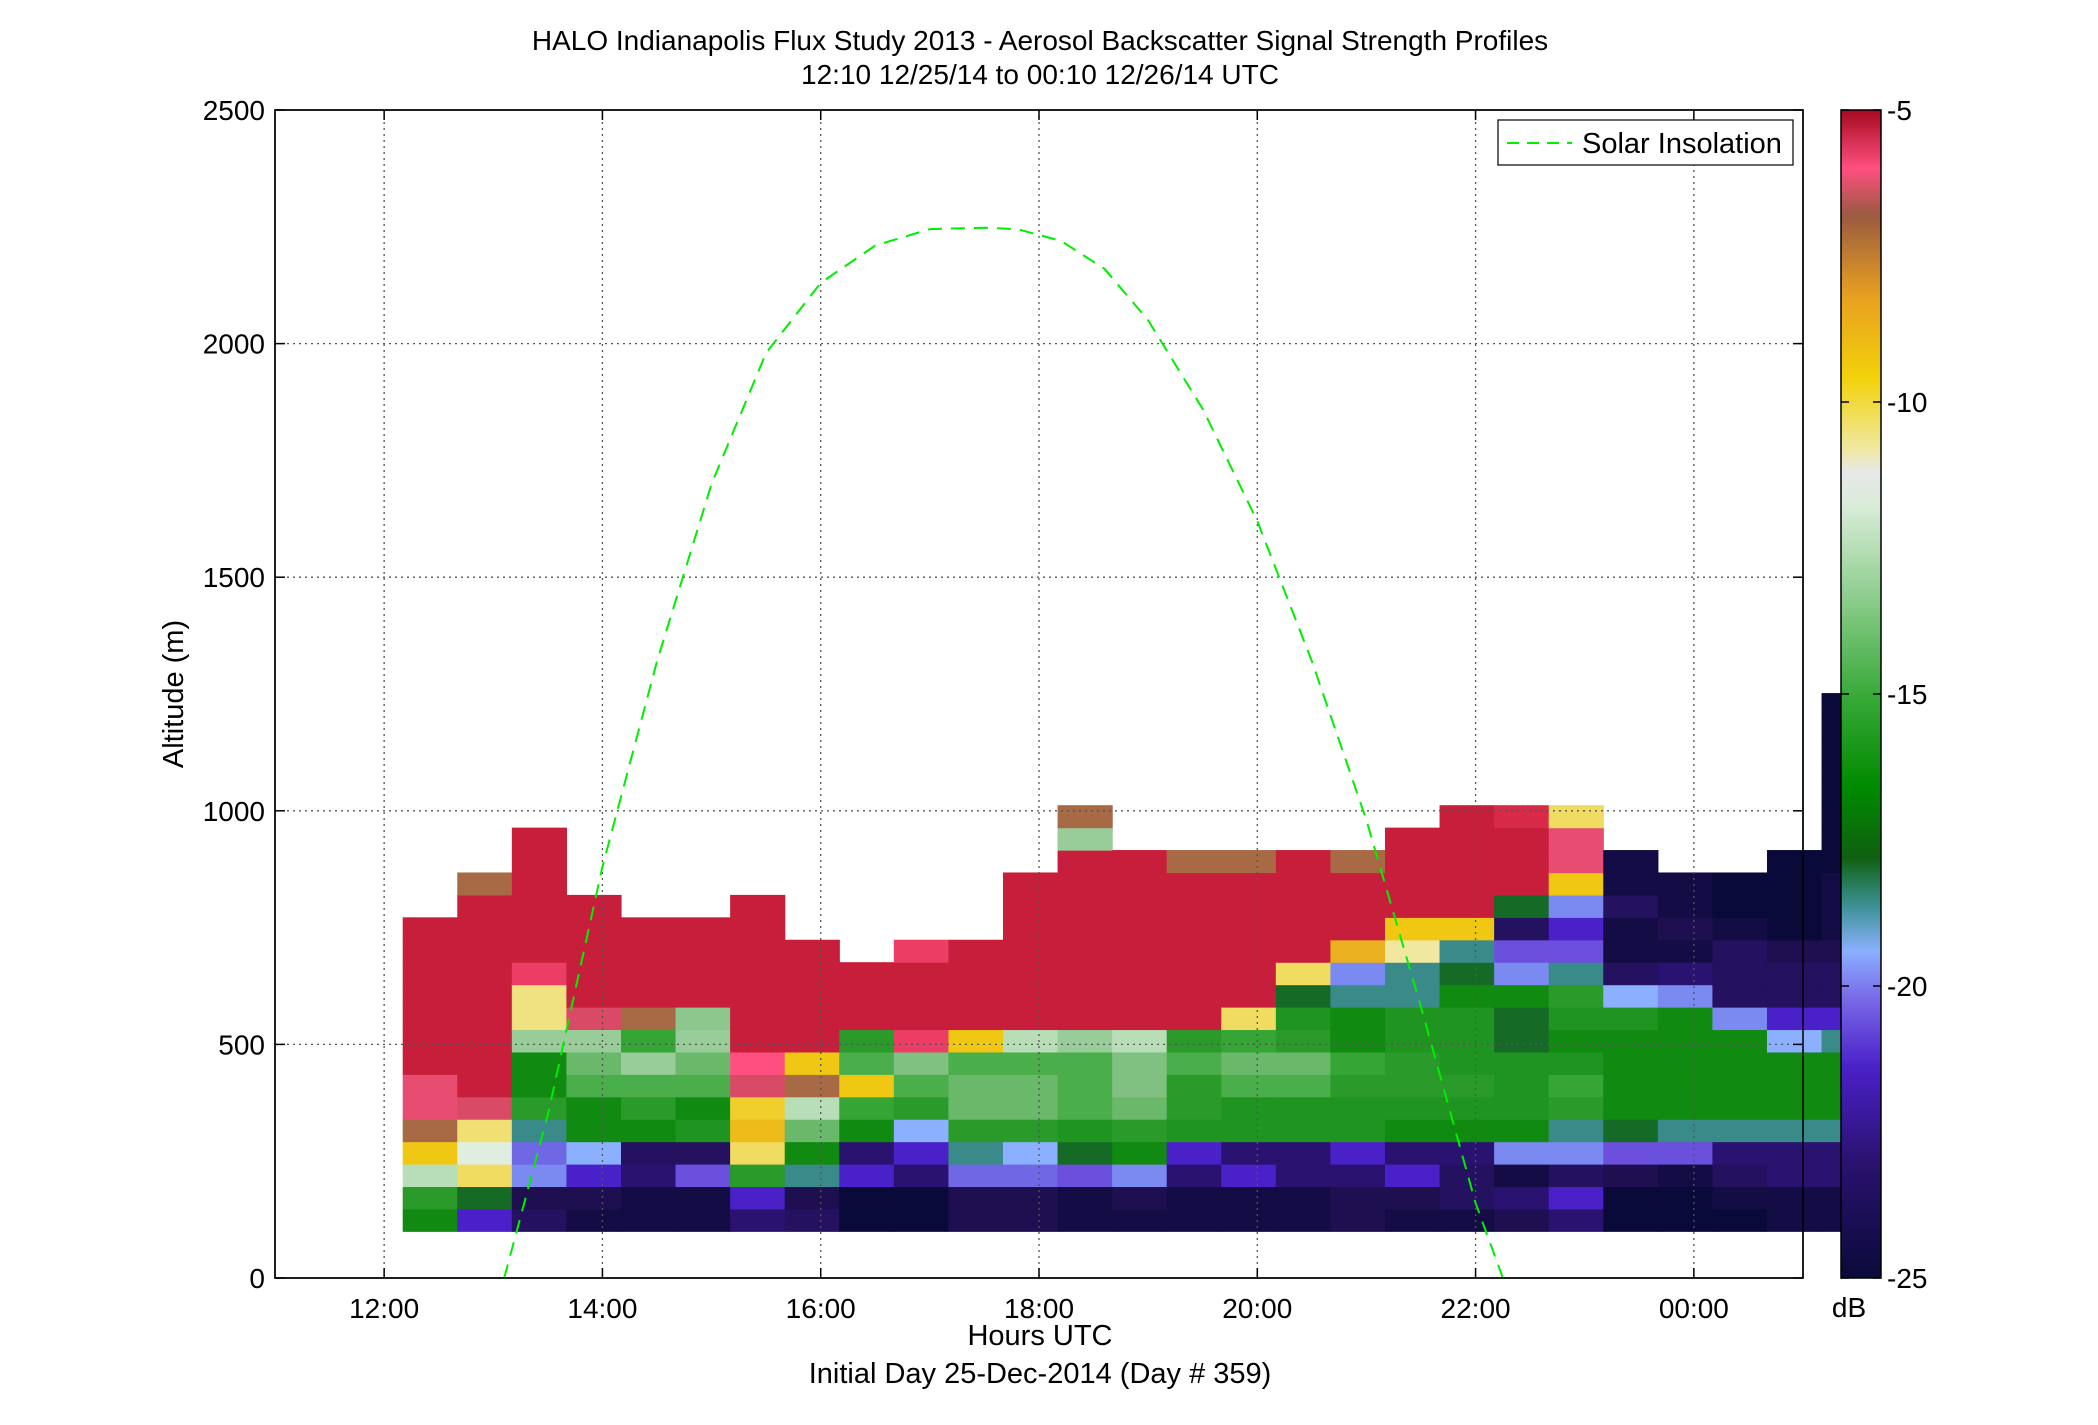  I want to click on y-tick-label: 2500, so click(234, 110).